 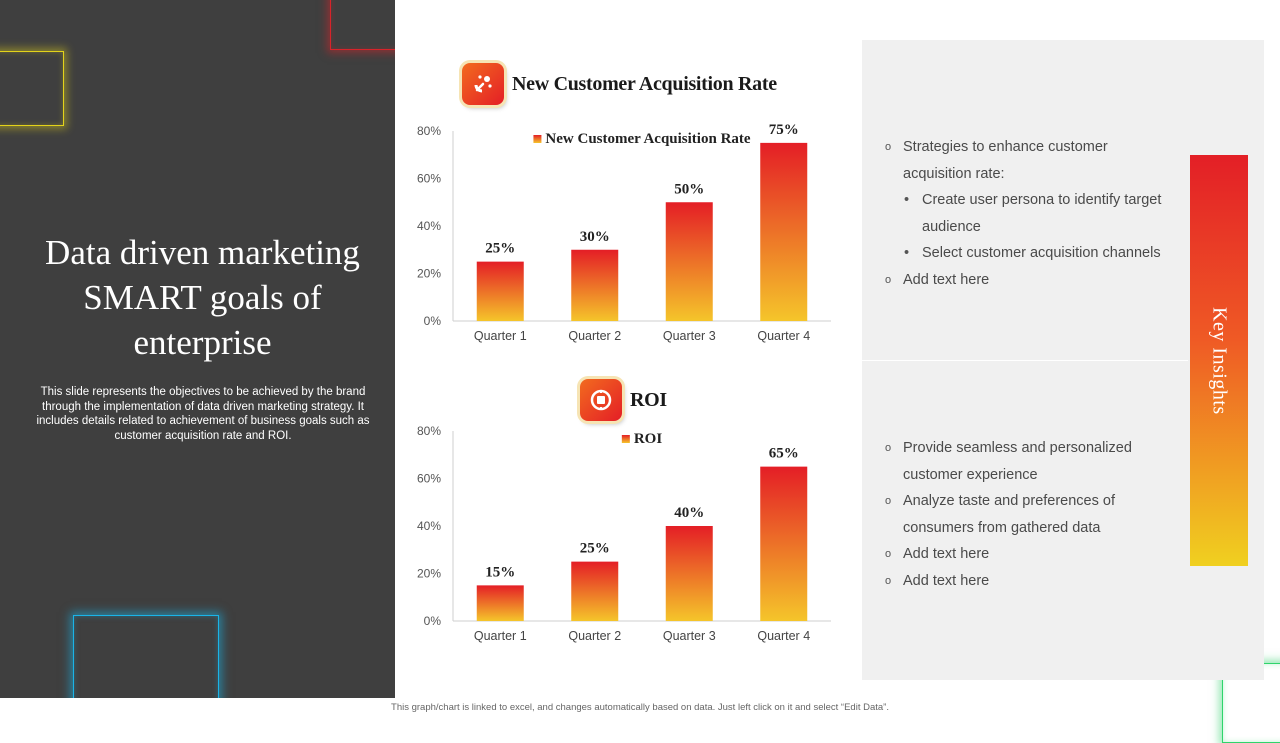 I want to click on key-insights-bar: Key Insights, so click(x=1219, y=360).